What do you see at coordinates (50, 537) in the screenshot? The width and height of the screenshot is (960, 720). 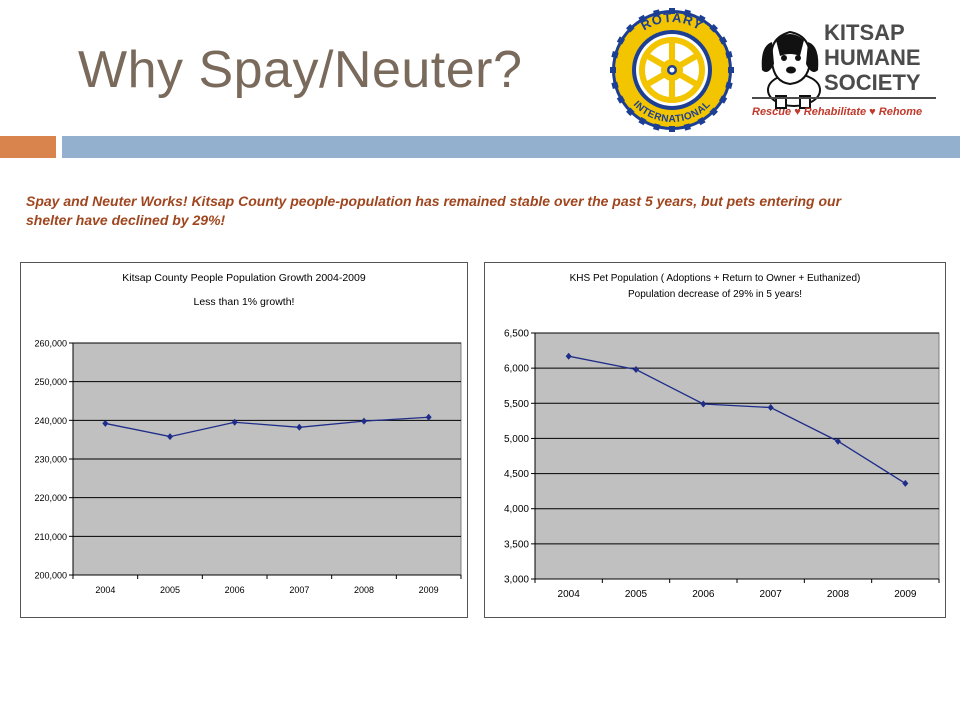 I see `y-tick-label: 210,000` at bounding box center [50, 537].